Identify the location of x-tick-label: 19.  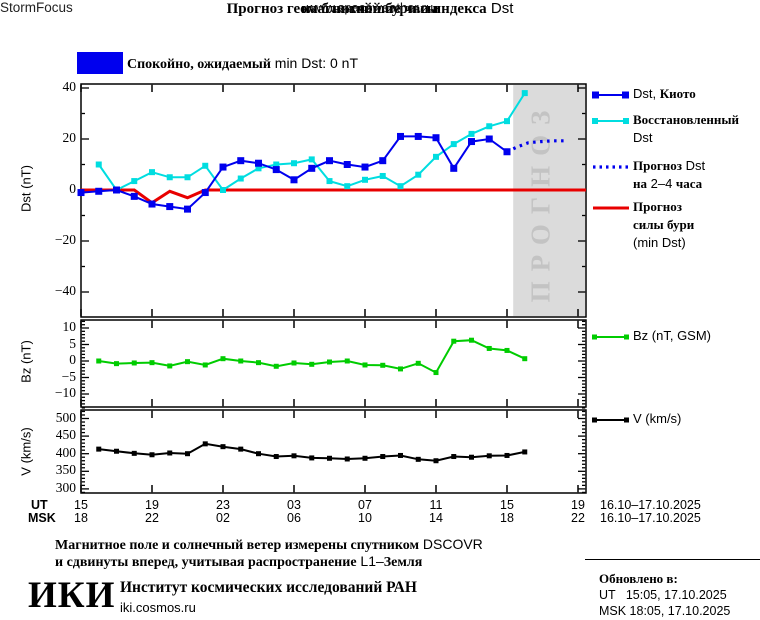
(152, 505).